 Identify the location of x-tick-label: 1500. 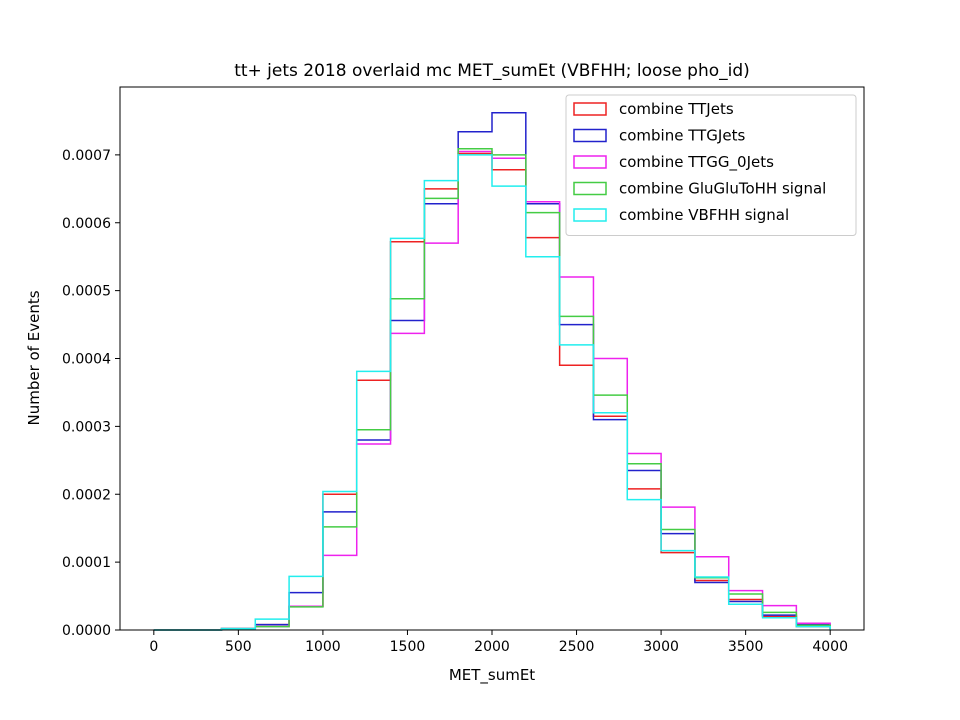
(408, 647).